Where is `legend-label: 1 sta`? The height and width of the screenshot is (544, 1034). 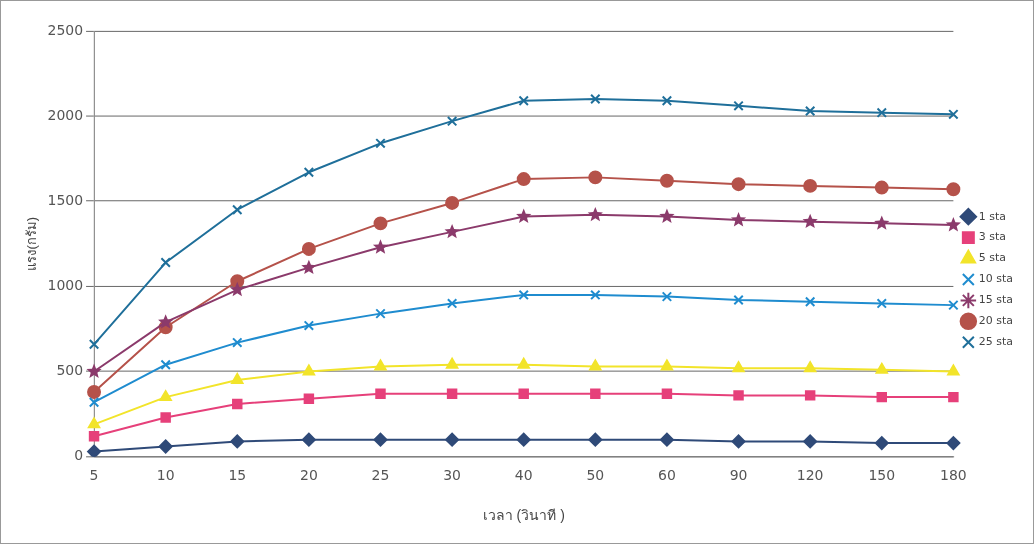
legend-label: 1 sta is located at coordinates (992, 216).